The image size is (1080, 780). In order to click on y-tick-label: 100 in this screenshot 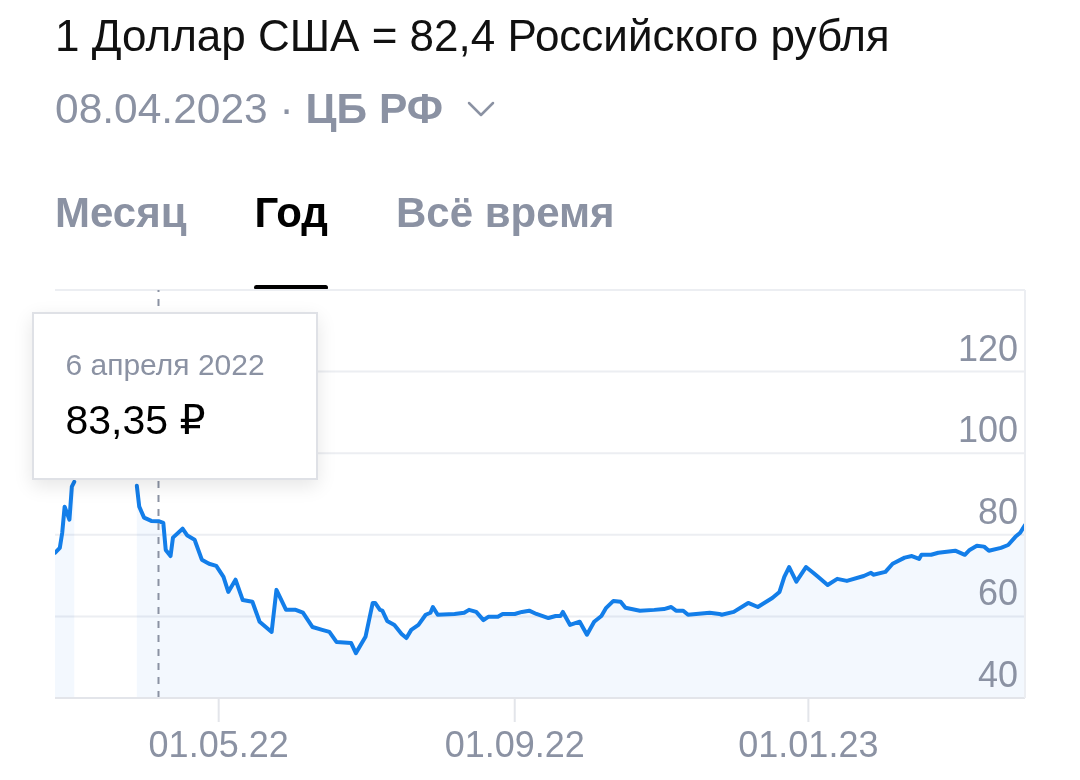, I will do `click(987, 430)`.